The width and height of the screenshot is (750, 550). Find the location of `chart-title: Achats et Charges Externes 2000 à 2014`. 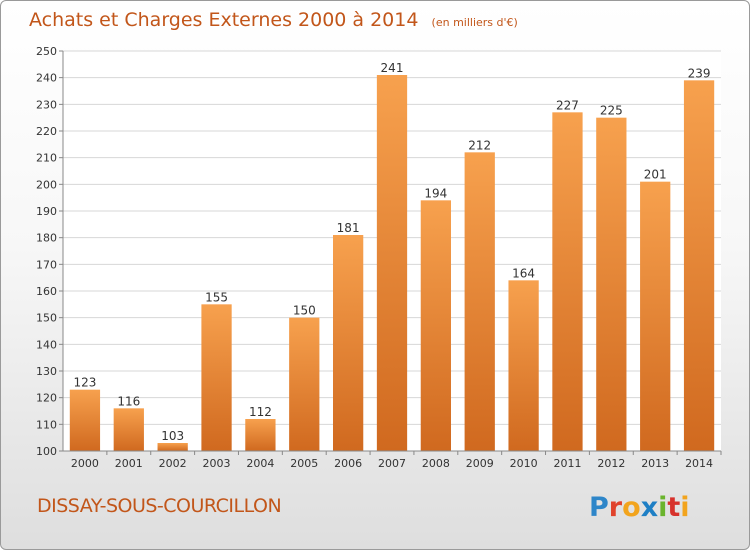

chart-title: Achats et Charges Externes 2000 à 2014 is located at coordinates (224, 20).